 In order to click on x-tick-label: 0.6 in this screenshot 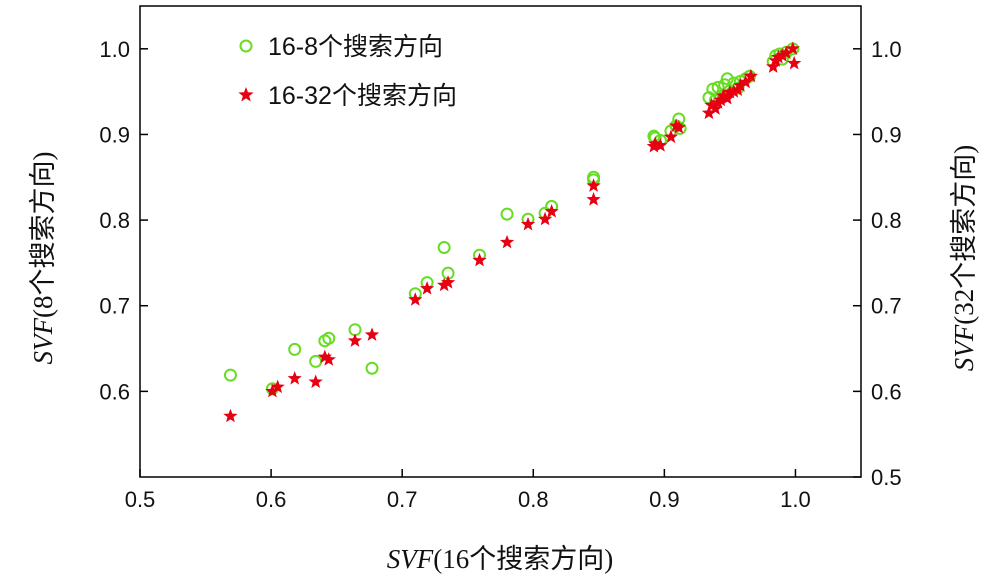, I will do `click(271, 499)`.